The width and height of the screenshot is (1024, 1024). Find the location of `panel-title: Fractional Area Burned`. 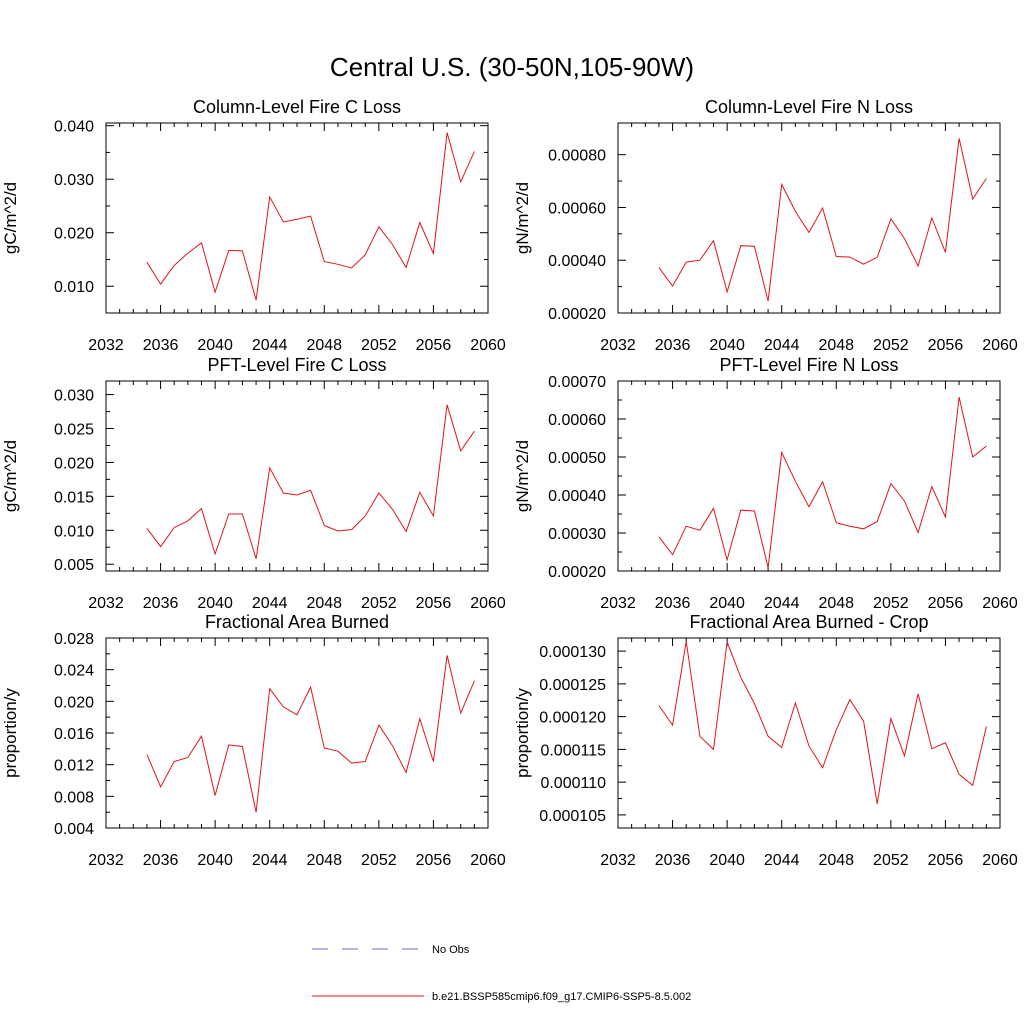

panel-title: Fractional Area Burned is located at coordinates (297, 622).